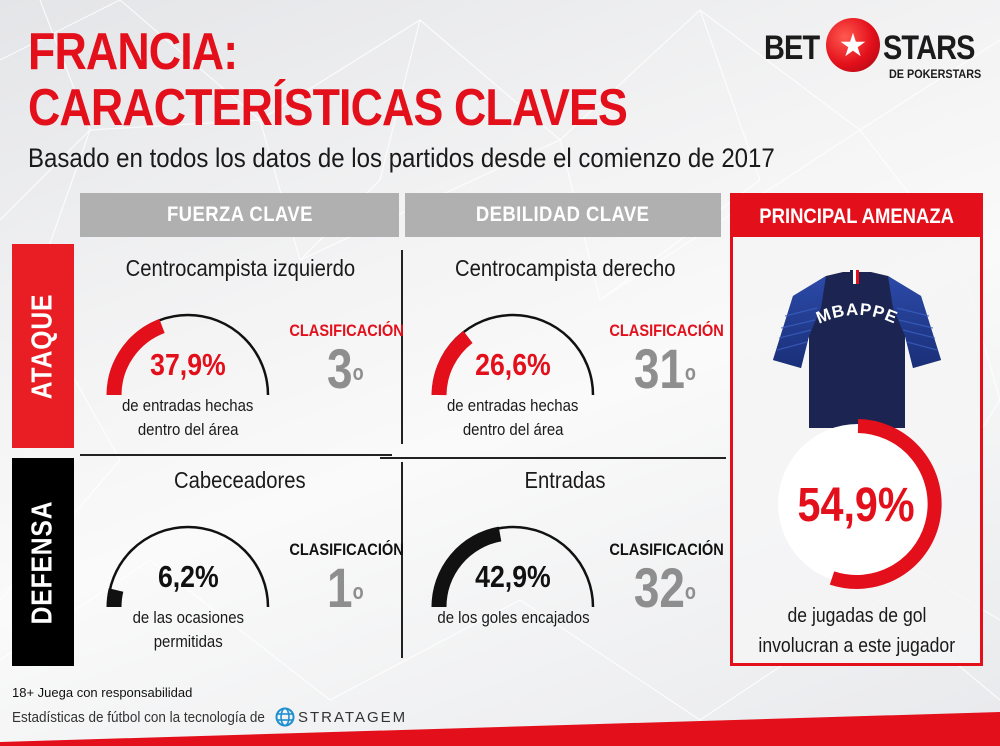 The height and width of the screenshot is (746, 1000). What do you see at coordinates (188, 576) in the screenshot?
I see `gauge-value-text: 6,2%` at bounding box center [188, 576].